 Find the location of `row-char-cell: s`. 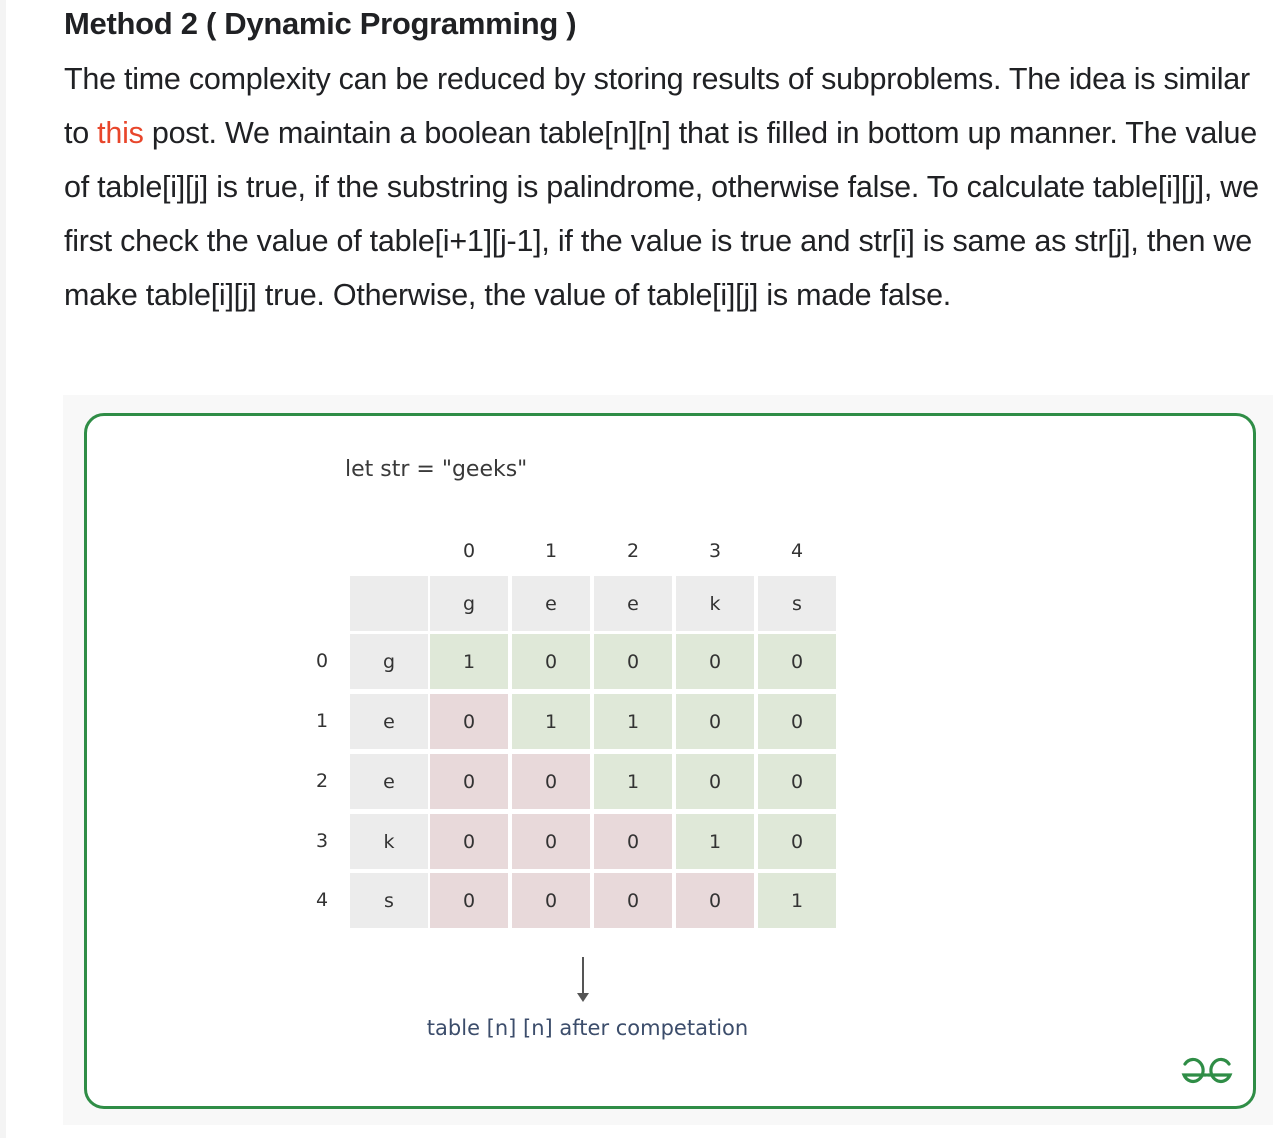

row-char-cell: s is located at coordinates (389, 900).